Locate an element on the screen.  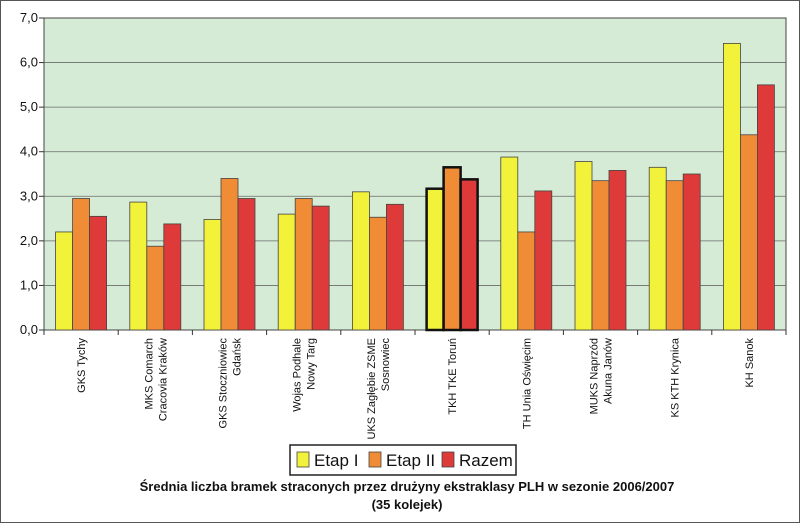
legend-box is located at coordinates (403, 460).